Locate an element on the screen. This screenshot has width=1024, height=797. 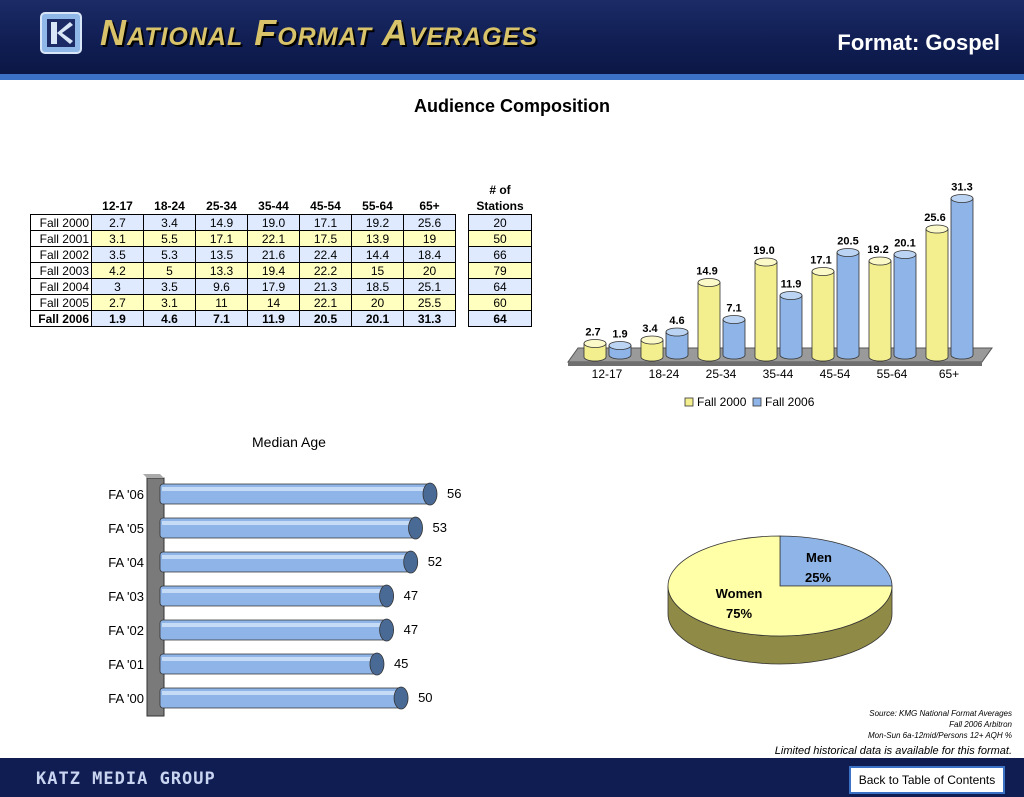
data-label: 20.5 is located at coordinates (847, 242).